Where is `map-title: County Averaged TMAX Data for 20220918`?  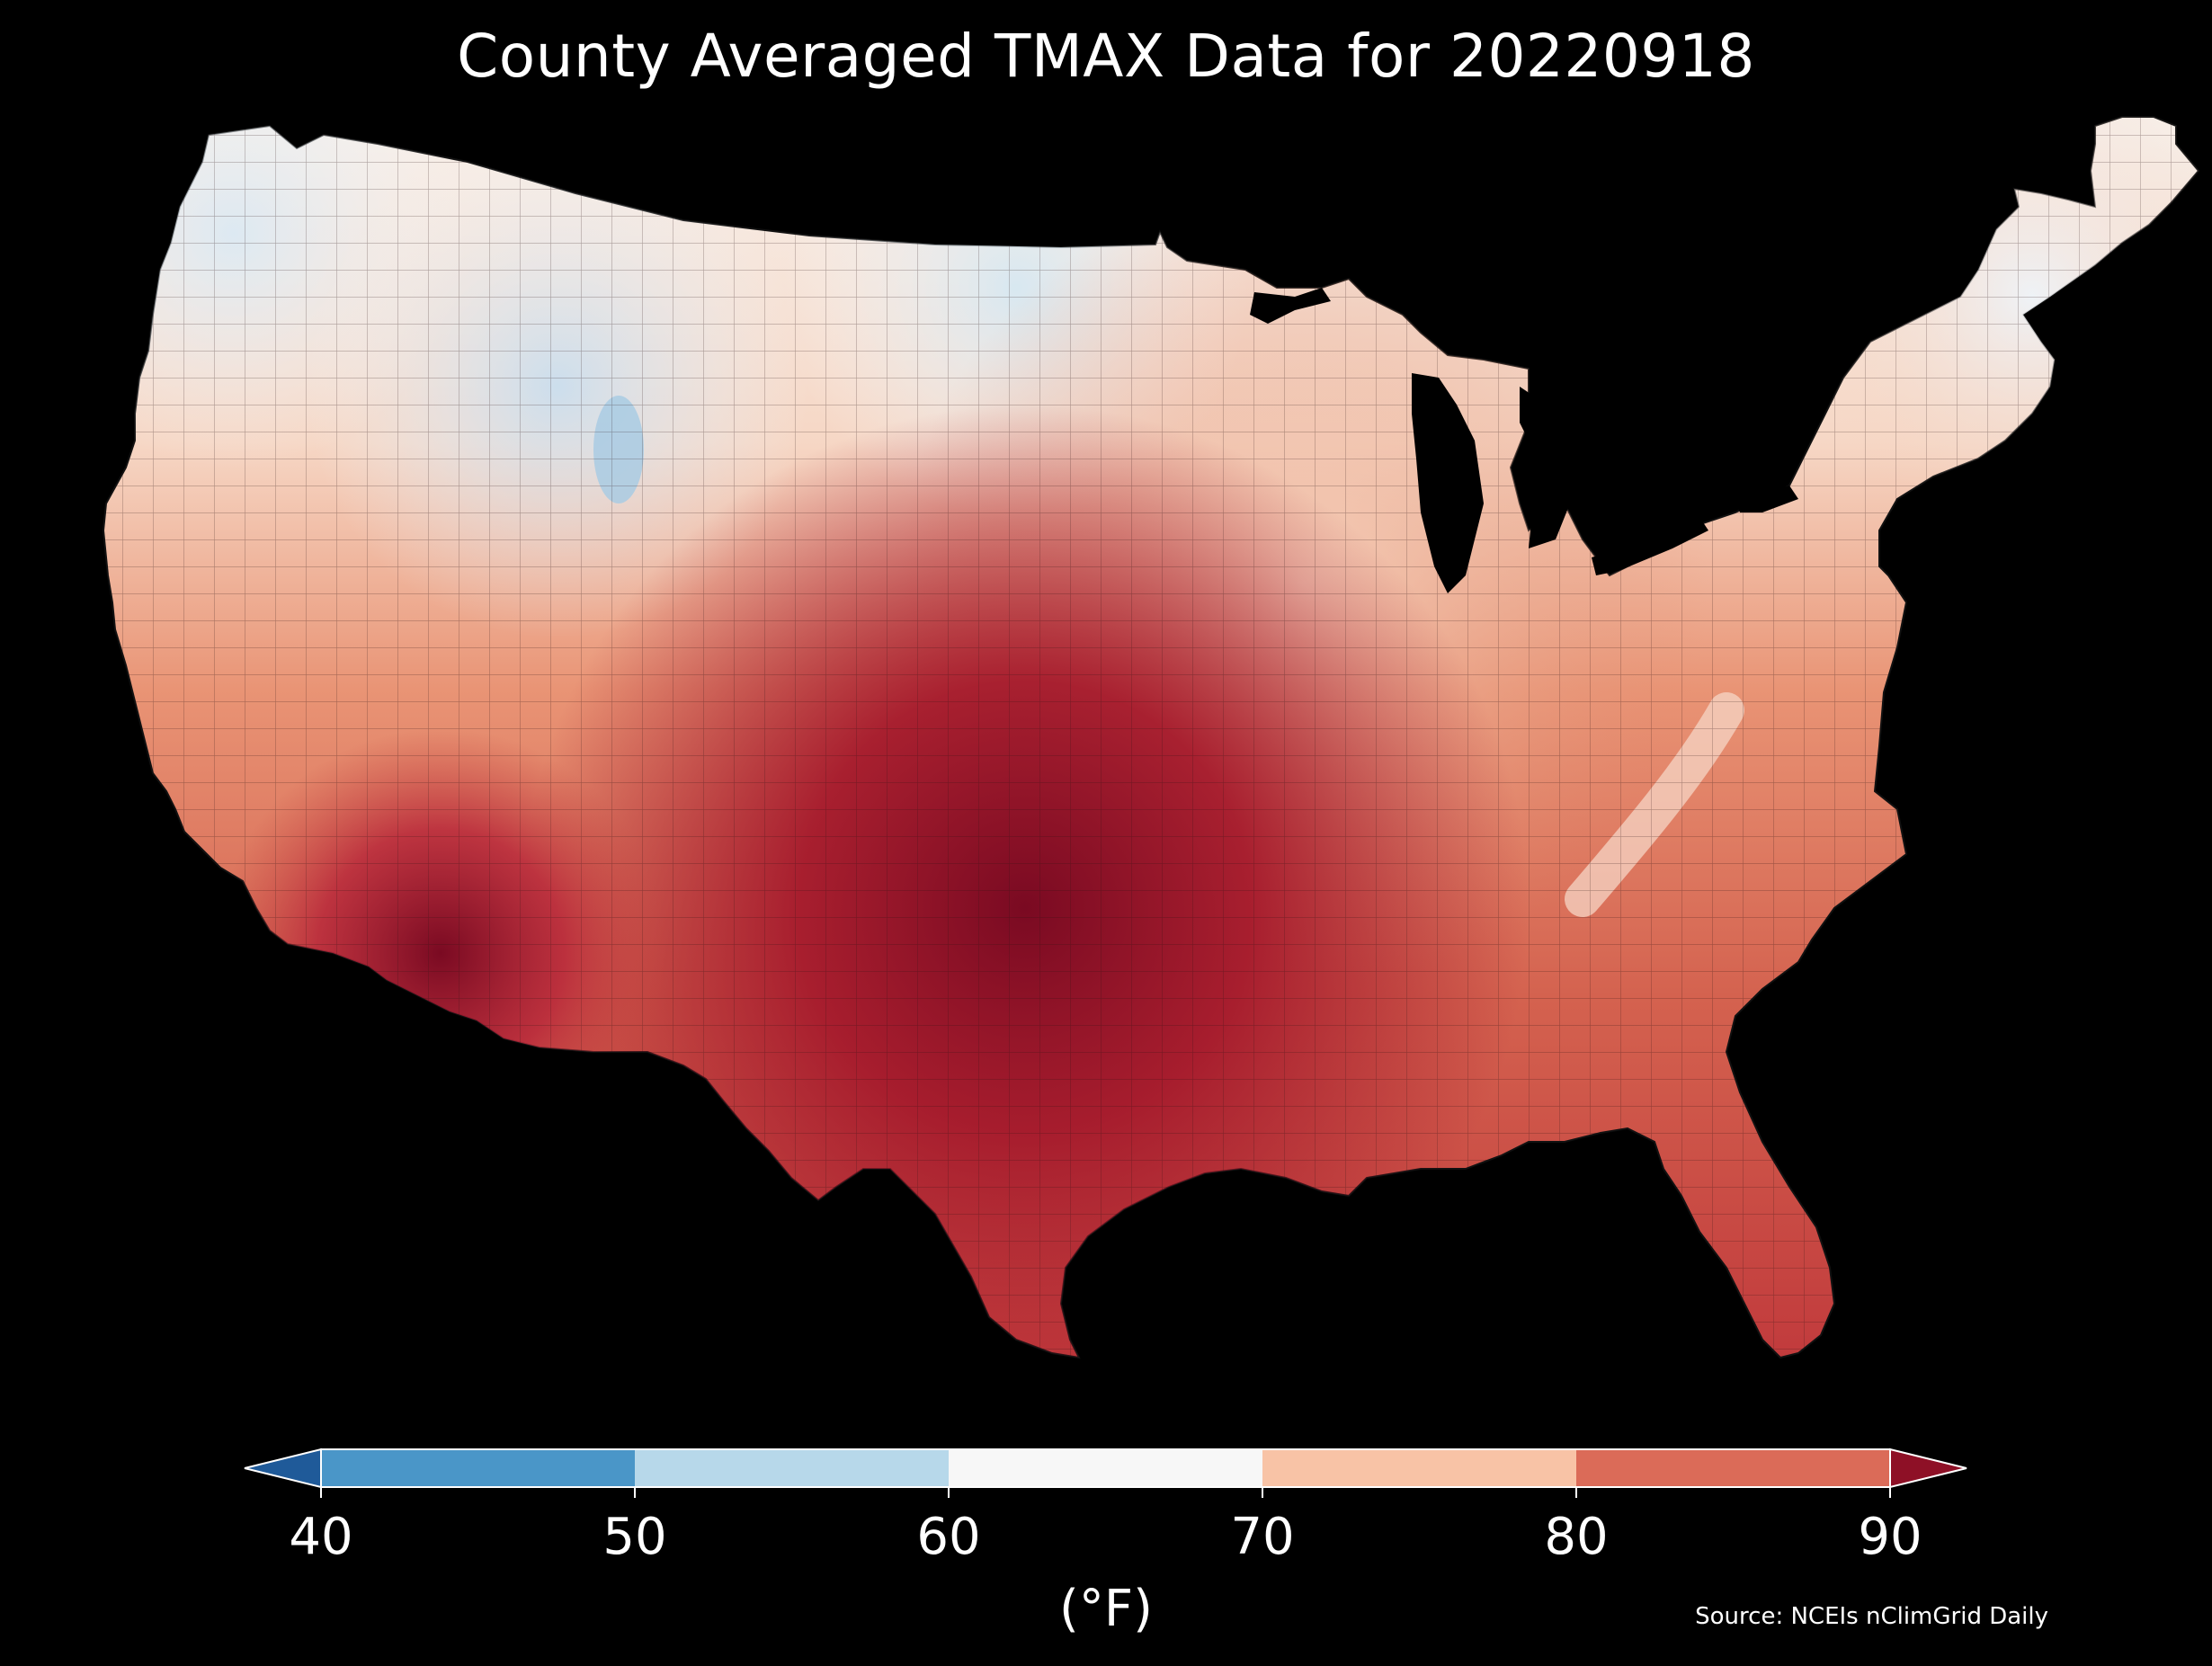 map-title: County Averaged TMAX Data for 20220918 is located at coordinates (1106, 56).